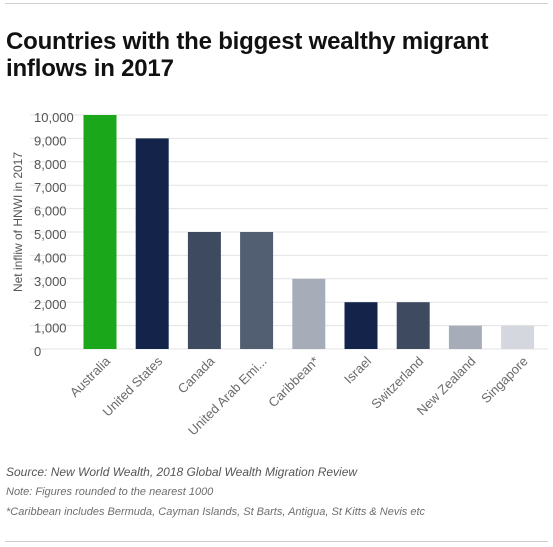 The height and width of the screenshot is (547, 553). Describe the element at coordinates (293, 382) in the screenshot. I see `x-tick-label: Caribbean*` at that location.